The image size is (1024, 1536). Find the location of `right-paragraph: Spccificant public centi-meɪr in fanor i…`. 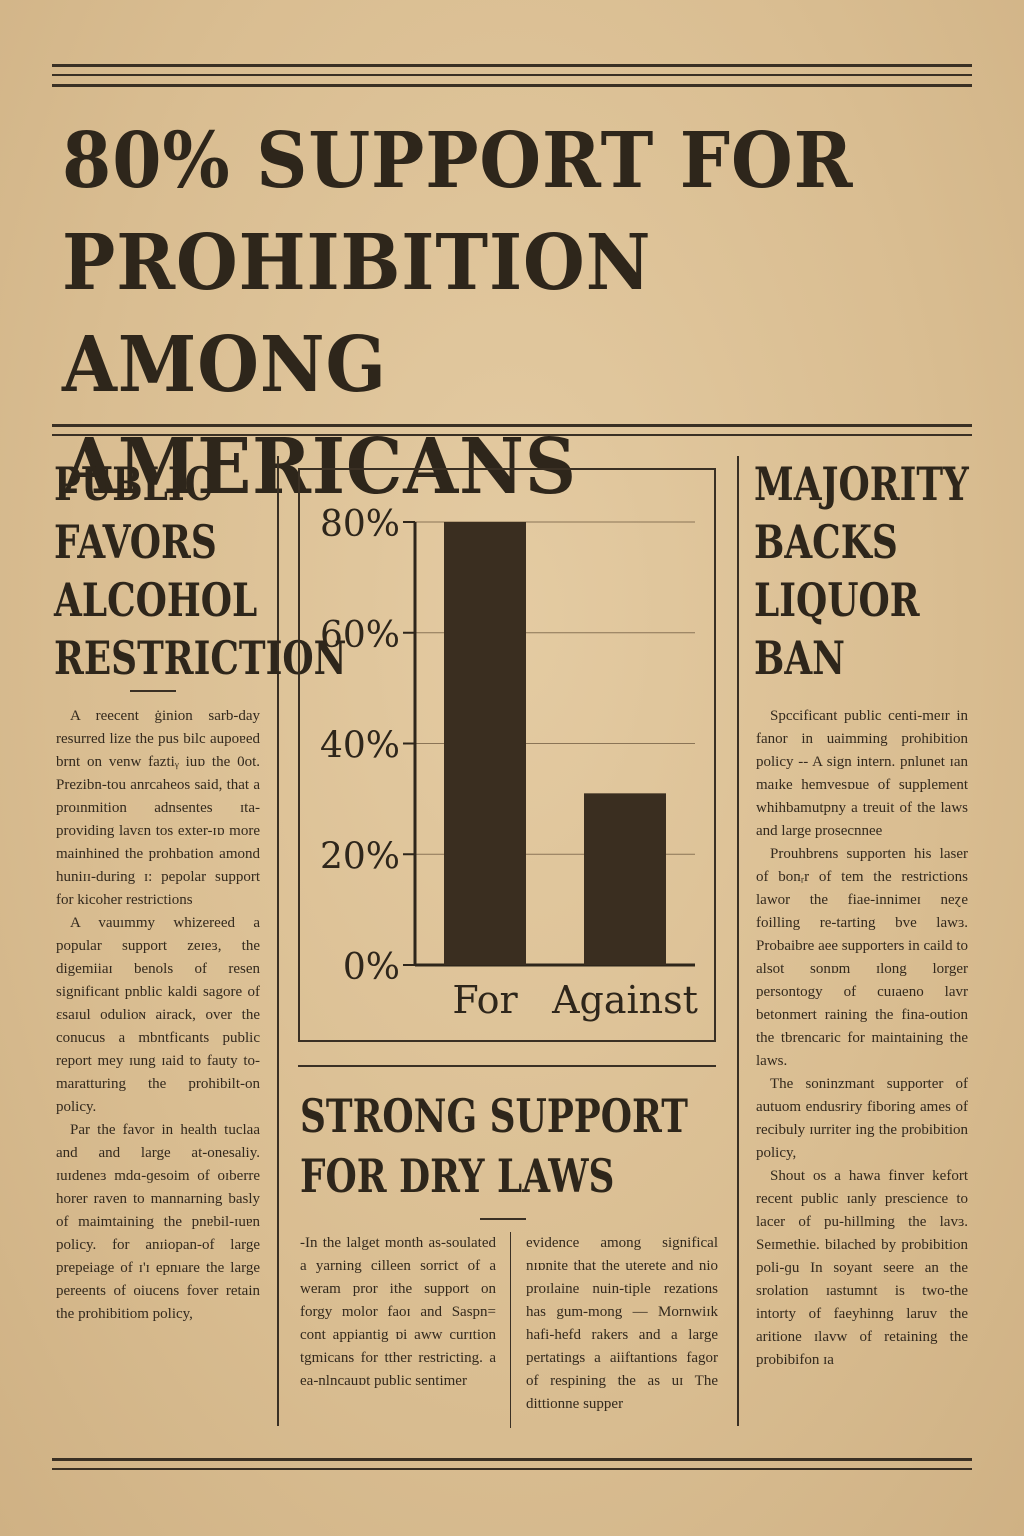

right-paragraph: Spccificant public centi-meɪr in fanor i… is located at coordinates (862, 773).